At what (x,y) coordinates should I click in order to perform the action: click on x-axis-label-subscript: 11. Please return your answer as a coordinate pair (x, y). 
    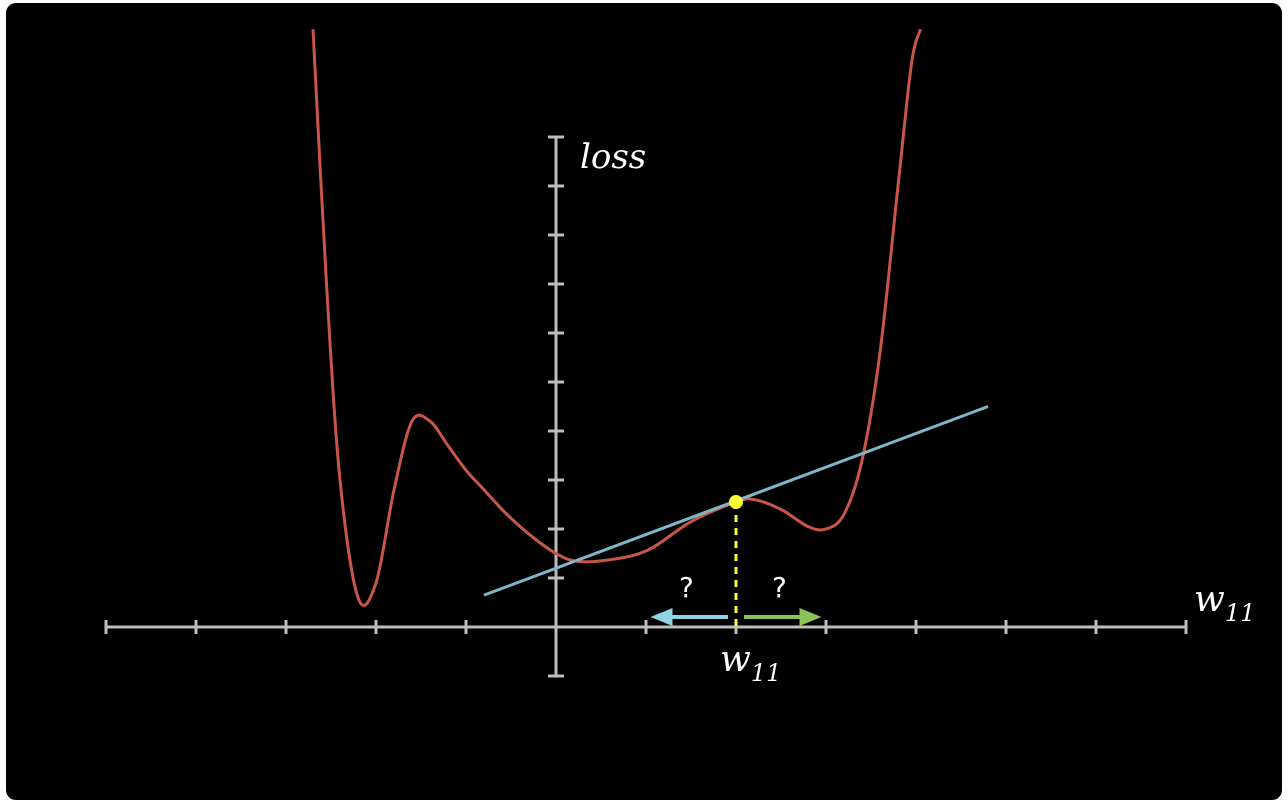
    Looking at the image, I should click on (1240, 613).